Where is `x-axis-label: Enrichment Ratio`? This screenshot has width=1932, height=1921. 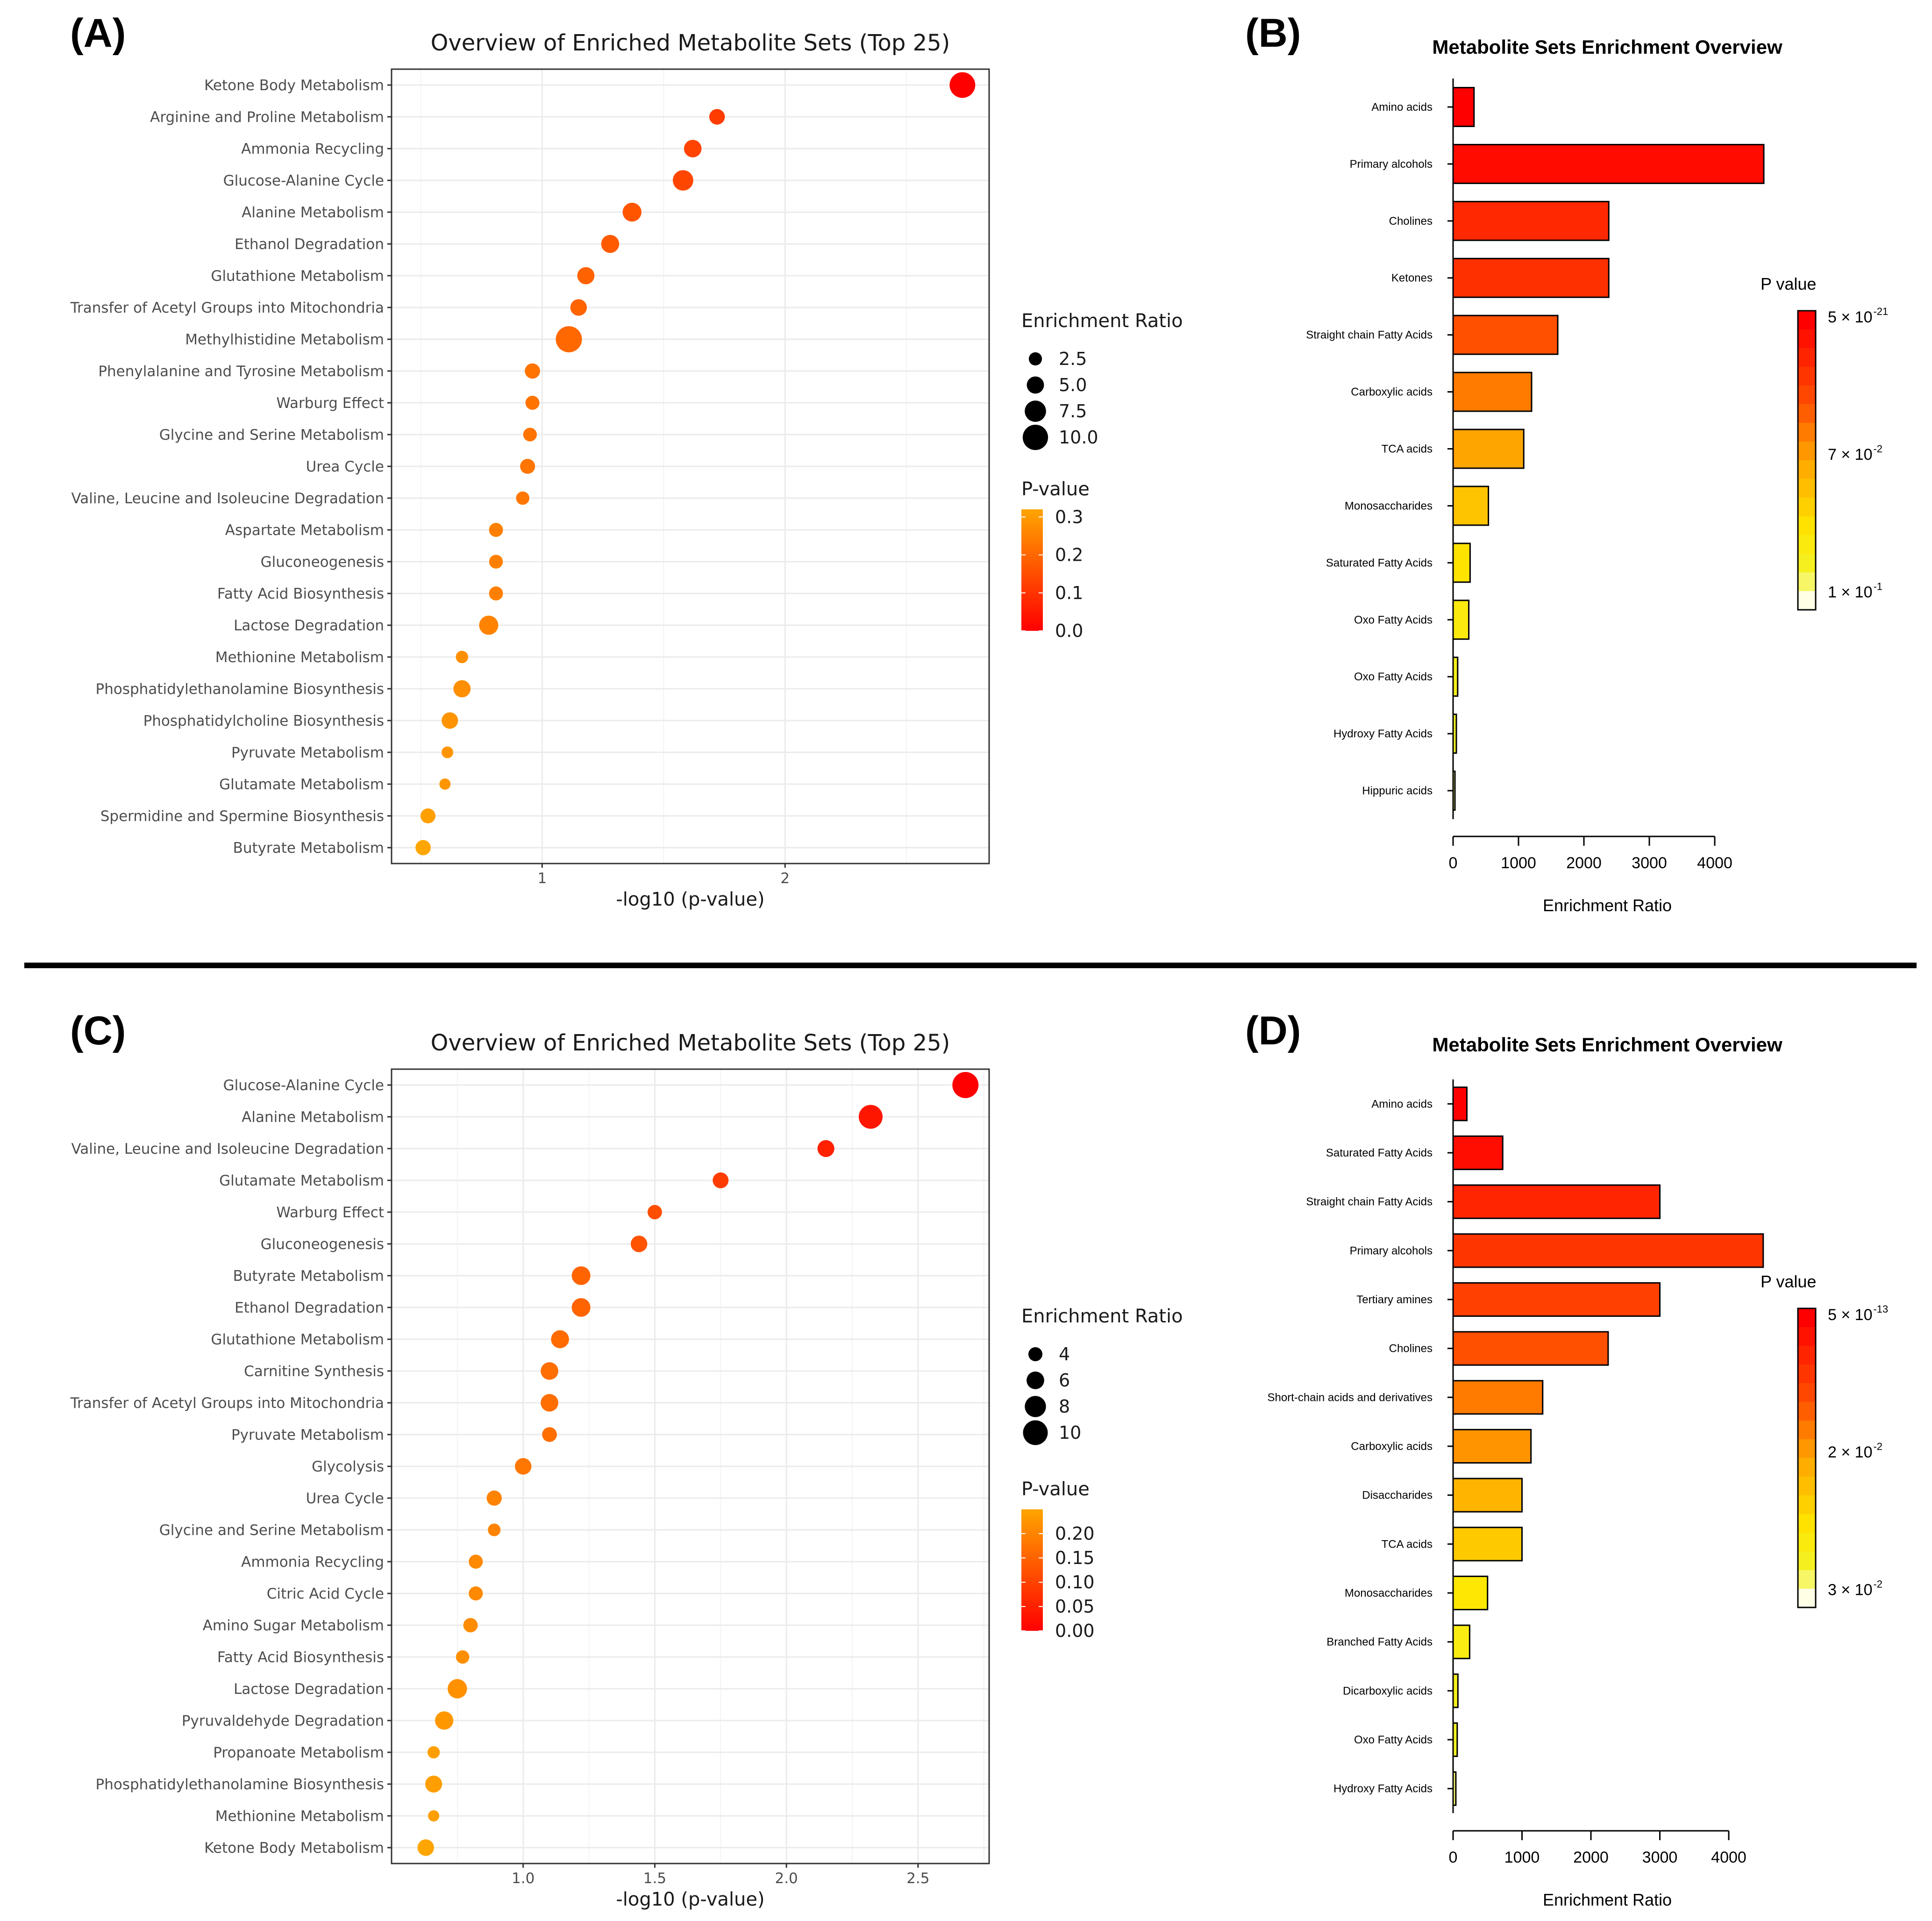
x-axis-label: Enrichment Ratio is located at coordinates (1607, 906).